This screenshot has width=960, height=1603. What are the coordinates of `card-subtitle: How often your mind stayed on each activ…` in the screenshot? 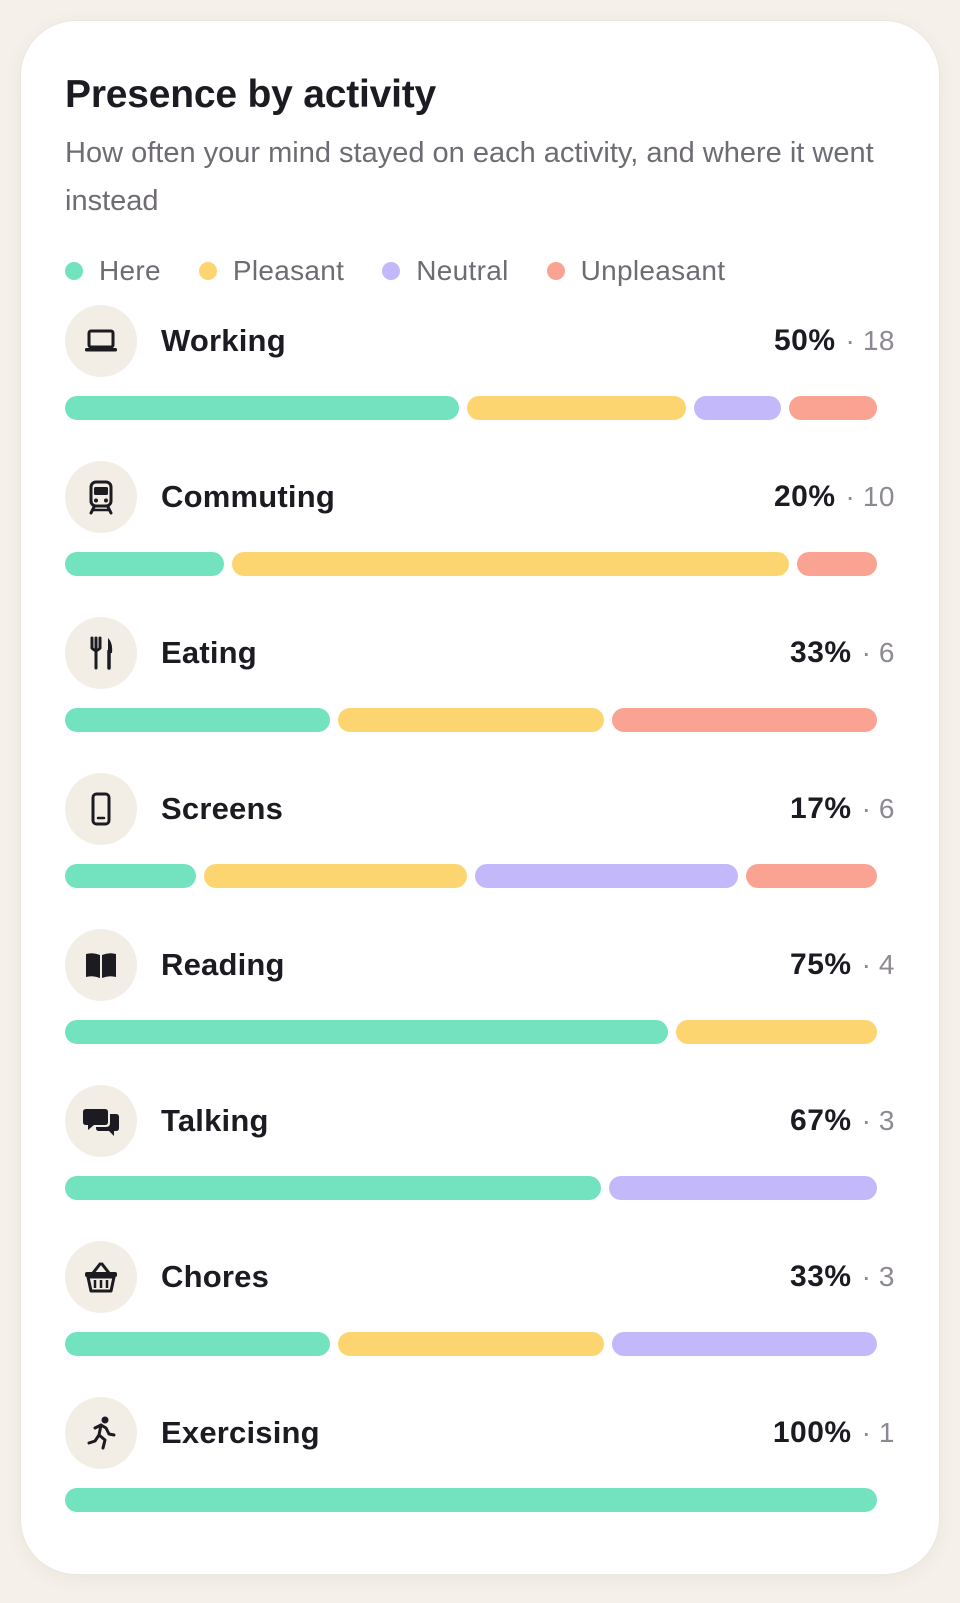 It's located at (469, 177).